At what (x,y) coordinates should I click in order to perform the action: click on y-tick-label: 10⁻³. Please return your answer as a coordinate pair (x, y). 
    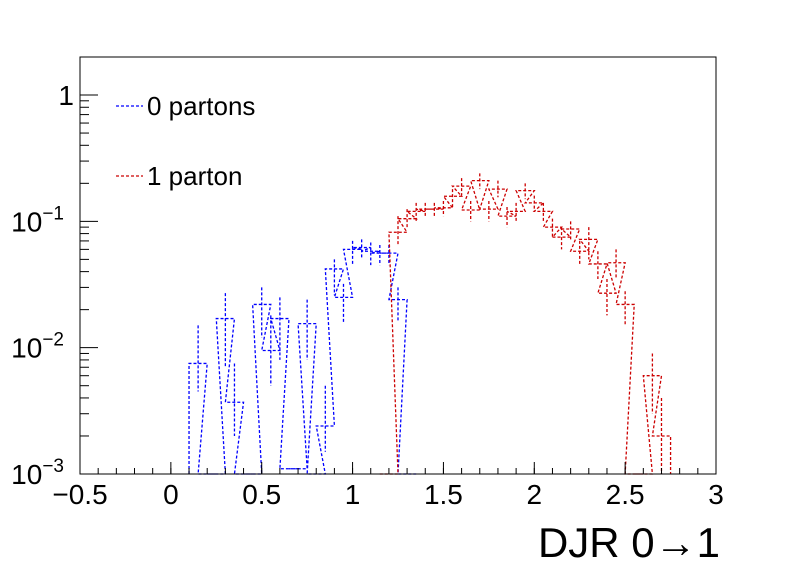
    Looking at the image, I should click on (37, 473).